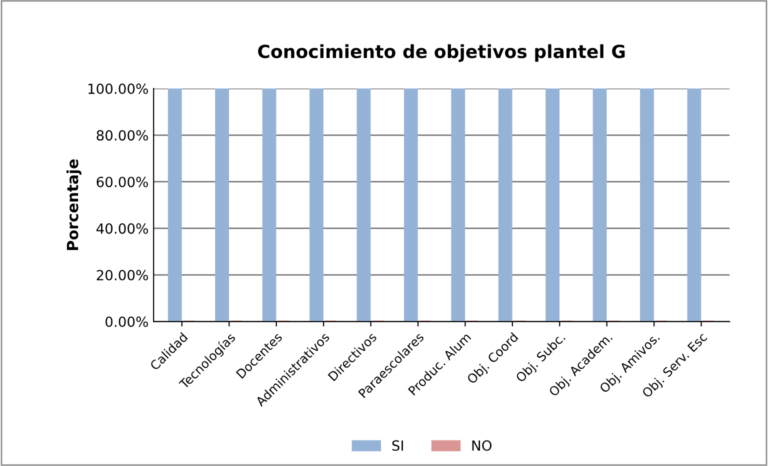 This screenshot has height=466, width=768. I want to click on legend-label: NO, so click(482, 445).